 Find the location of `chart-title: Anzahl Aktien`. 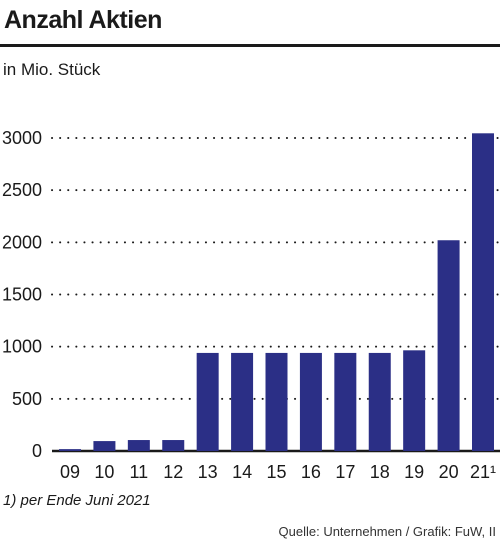

chart-title: Anzahl Aktien is located at coordinates (83, 20).